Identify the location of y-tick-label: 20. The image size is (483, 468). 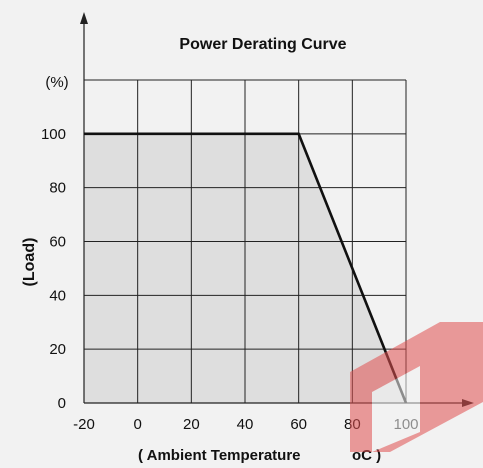
(57, 349).